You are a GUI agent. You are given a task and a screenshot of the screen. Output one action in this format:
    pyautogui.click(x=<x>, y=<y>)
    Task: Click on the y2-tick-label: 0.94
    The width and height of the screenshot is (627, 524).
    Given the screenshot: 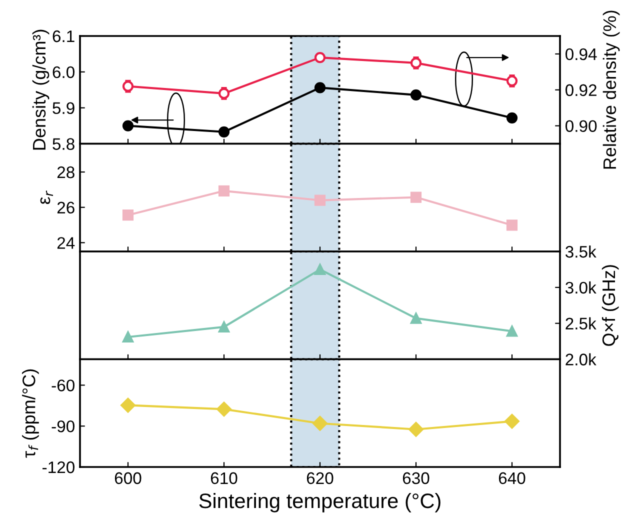 What is the action you would take?
    pyautogui.click(x=581, y=54)
    